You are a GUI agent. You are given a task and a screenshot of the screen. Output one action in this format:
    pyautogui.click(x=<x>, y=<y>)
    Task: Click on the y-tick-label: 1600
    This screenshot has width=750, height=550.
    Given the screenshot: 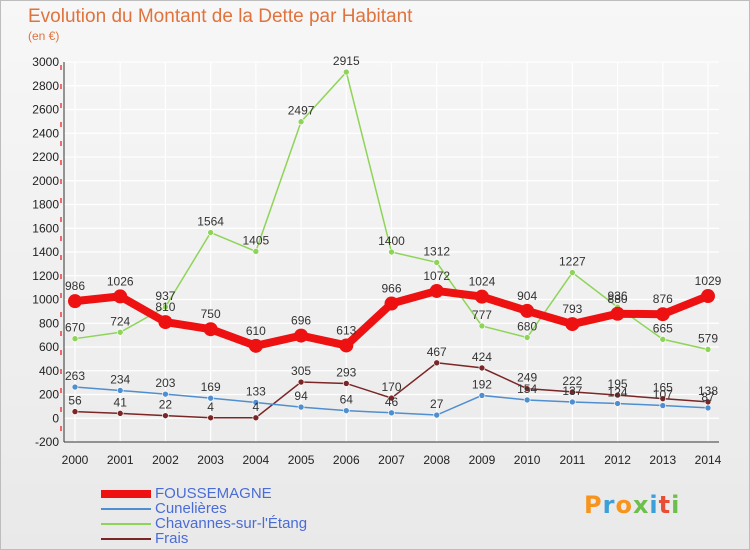 What is the action you would take?
    pyautogui.click(x=45, y=228)
    